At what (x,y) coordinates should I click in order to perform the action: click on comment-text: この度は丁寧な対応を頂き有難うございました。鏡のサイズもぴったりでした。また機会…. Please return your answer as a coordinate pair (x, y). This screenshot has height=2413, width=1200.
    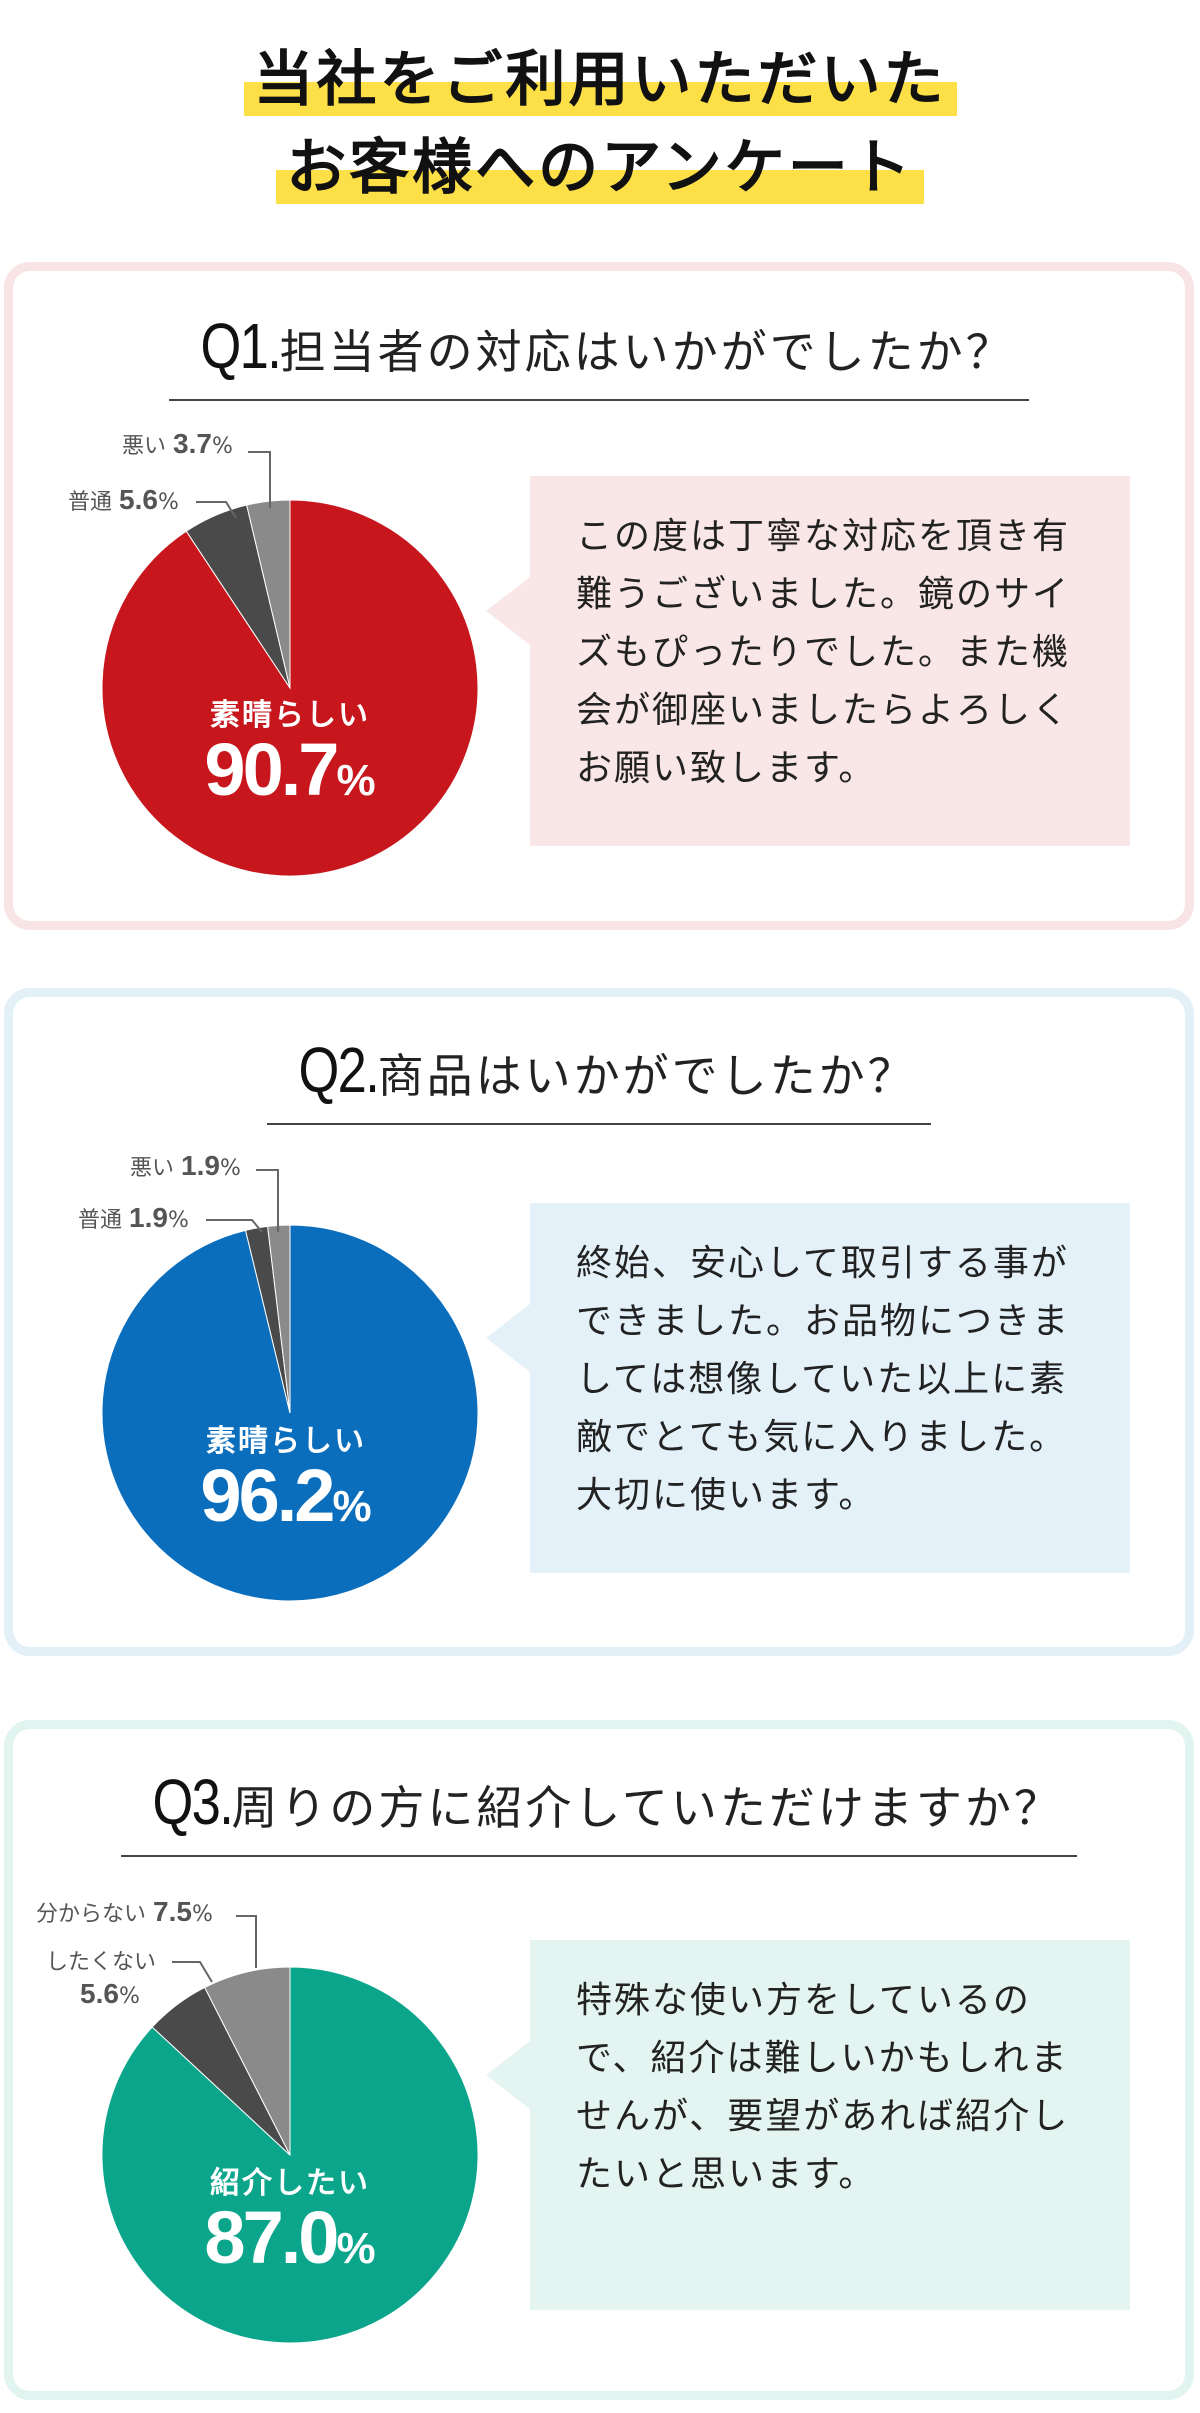
    Looking at the image, I should click on (823, 652).